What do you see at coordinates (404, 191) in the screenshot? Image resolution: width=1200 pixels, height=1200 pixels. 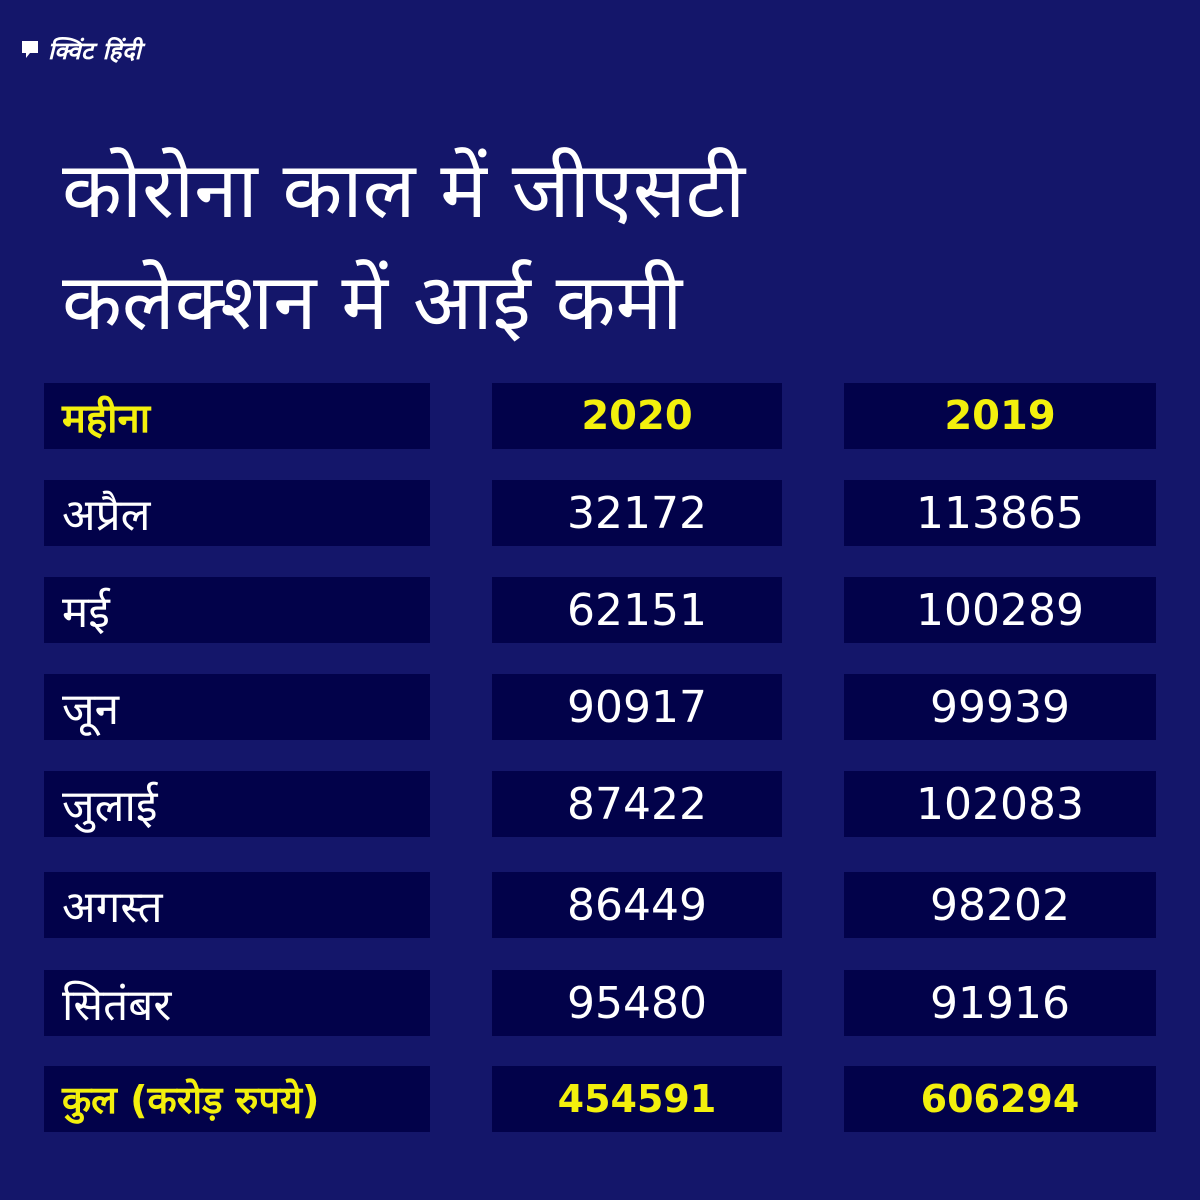 I see `title-line-1: कोरोना काल में जीएसटी` at bounding box center [404, 191].